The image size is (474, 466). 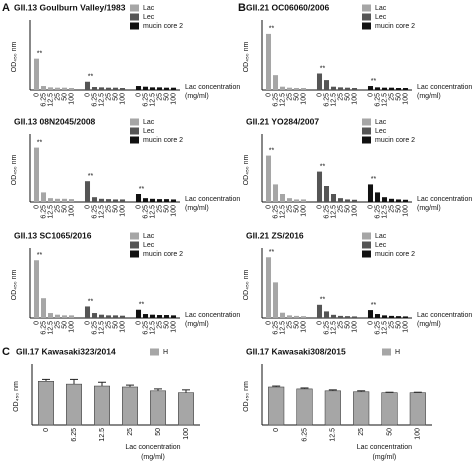 What do you see at coordinates (6, 352) in the screenshot?
I see `panel-letter: C` at bounding box center [6, 352].